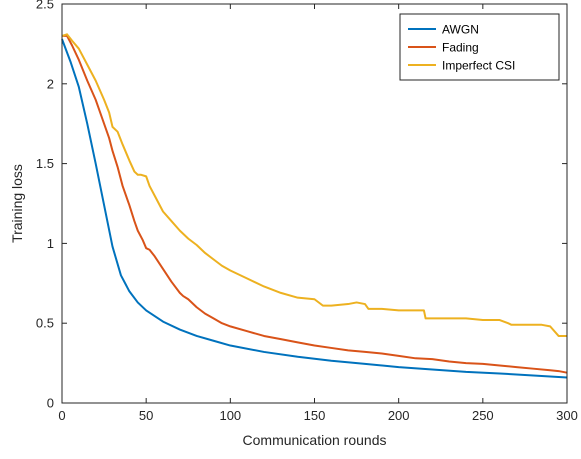 This screenshot has width=581, height=459. Describe the element at coordinates (50, 83) in the screenshot. I see `y-tick-label: 2` at that location.